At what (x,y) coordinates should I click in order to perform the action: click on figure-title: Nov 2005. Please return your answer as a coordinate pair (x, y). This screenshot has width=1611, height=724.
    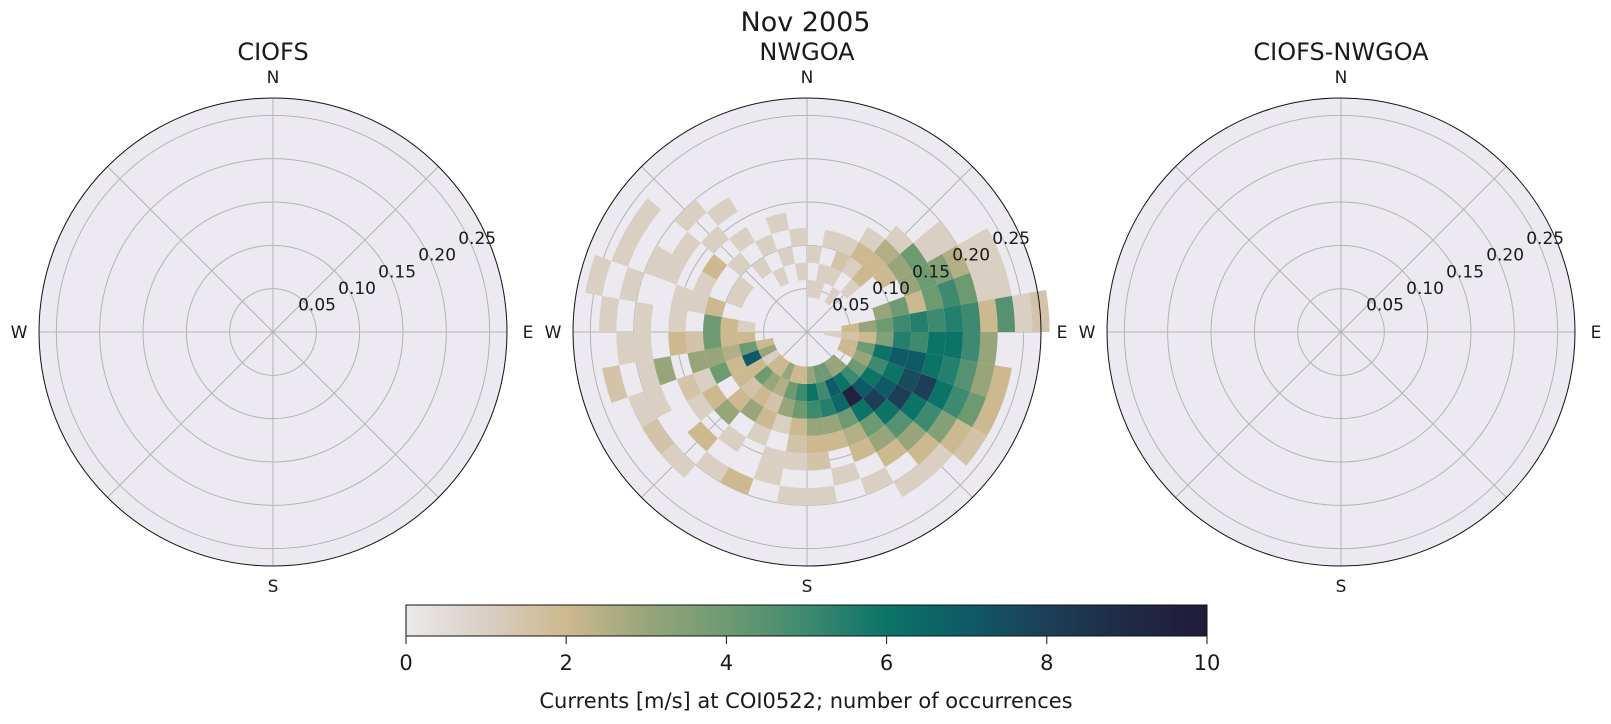
    Looking at the image, I should click on (806, 22).